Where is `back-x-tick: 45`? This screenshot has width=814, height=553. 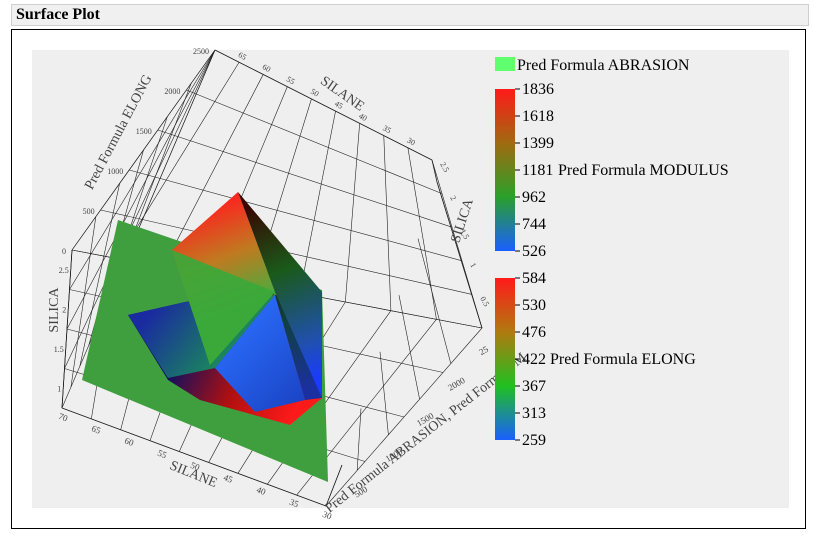 back-x-tick: 45 is located at coordinates (338, 105).